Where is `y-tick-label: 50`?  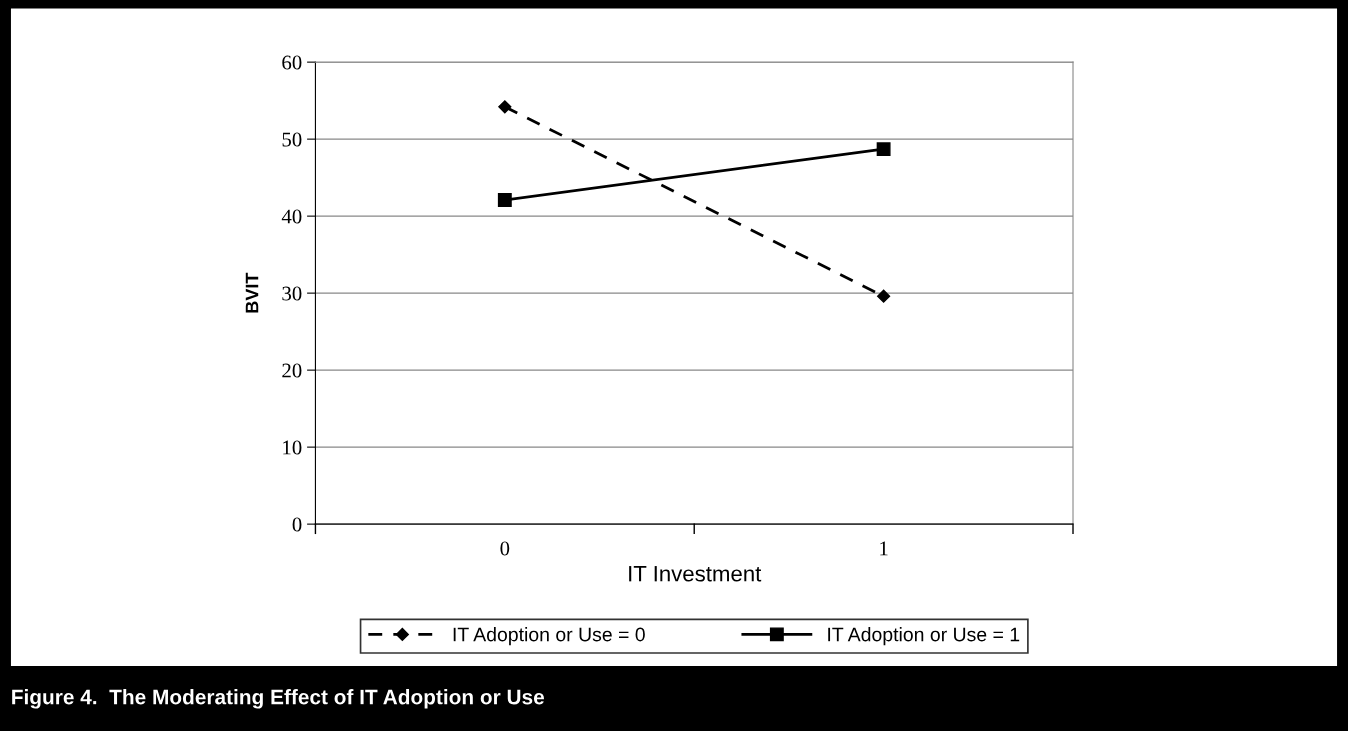 y-tick-label: 50 is located at coordinates (292, 139).